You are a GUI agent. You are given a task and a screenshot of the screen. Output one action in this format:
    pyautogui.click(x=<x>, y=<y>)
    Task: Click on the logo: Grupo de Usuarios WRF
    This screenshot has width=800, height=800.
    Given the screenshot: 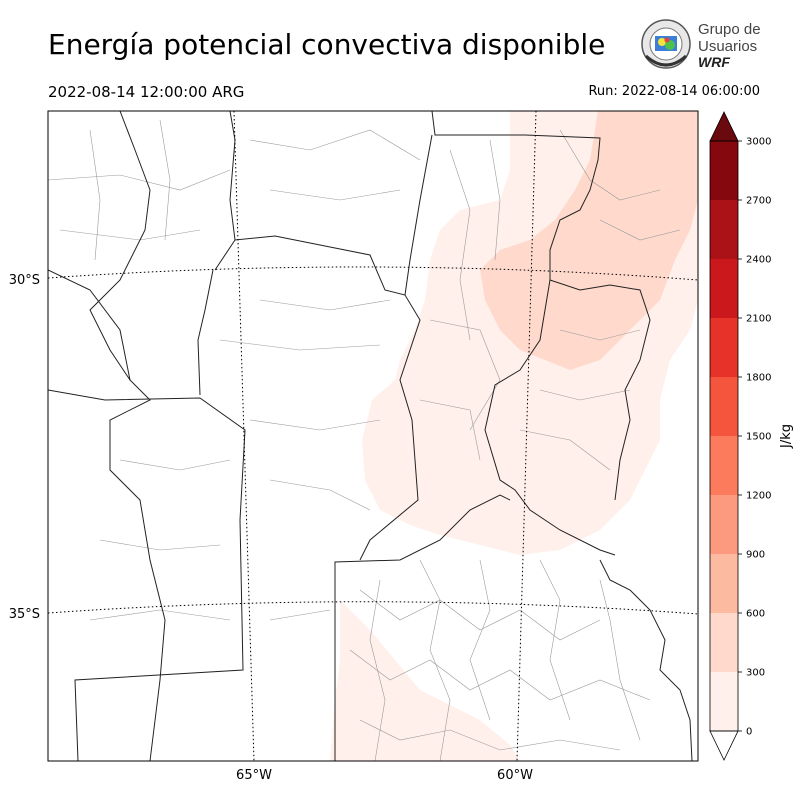 What is the action you would take?
    pyautogui.click(x=701, y=44)
    